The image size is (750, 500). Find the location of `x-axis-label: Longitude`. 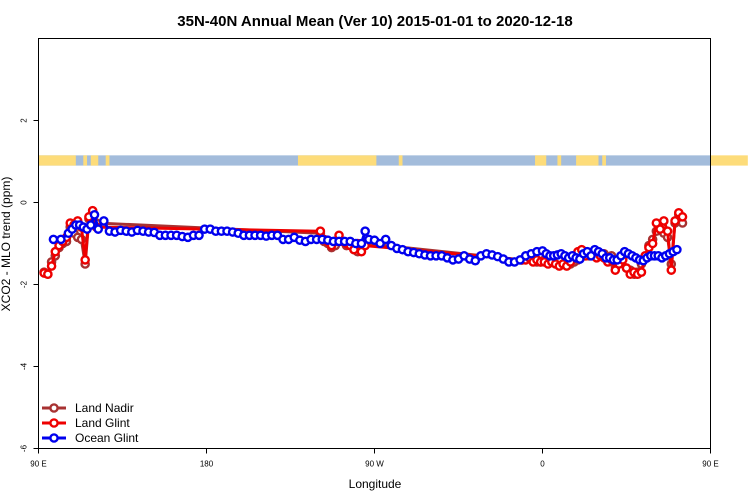

x-axis-label: Longitude is located at coordinates (375, 484).